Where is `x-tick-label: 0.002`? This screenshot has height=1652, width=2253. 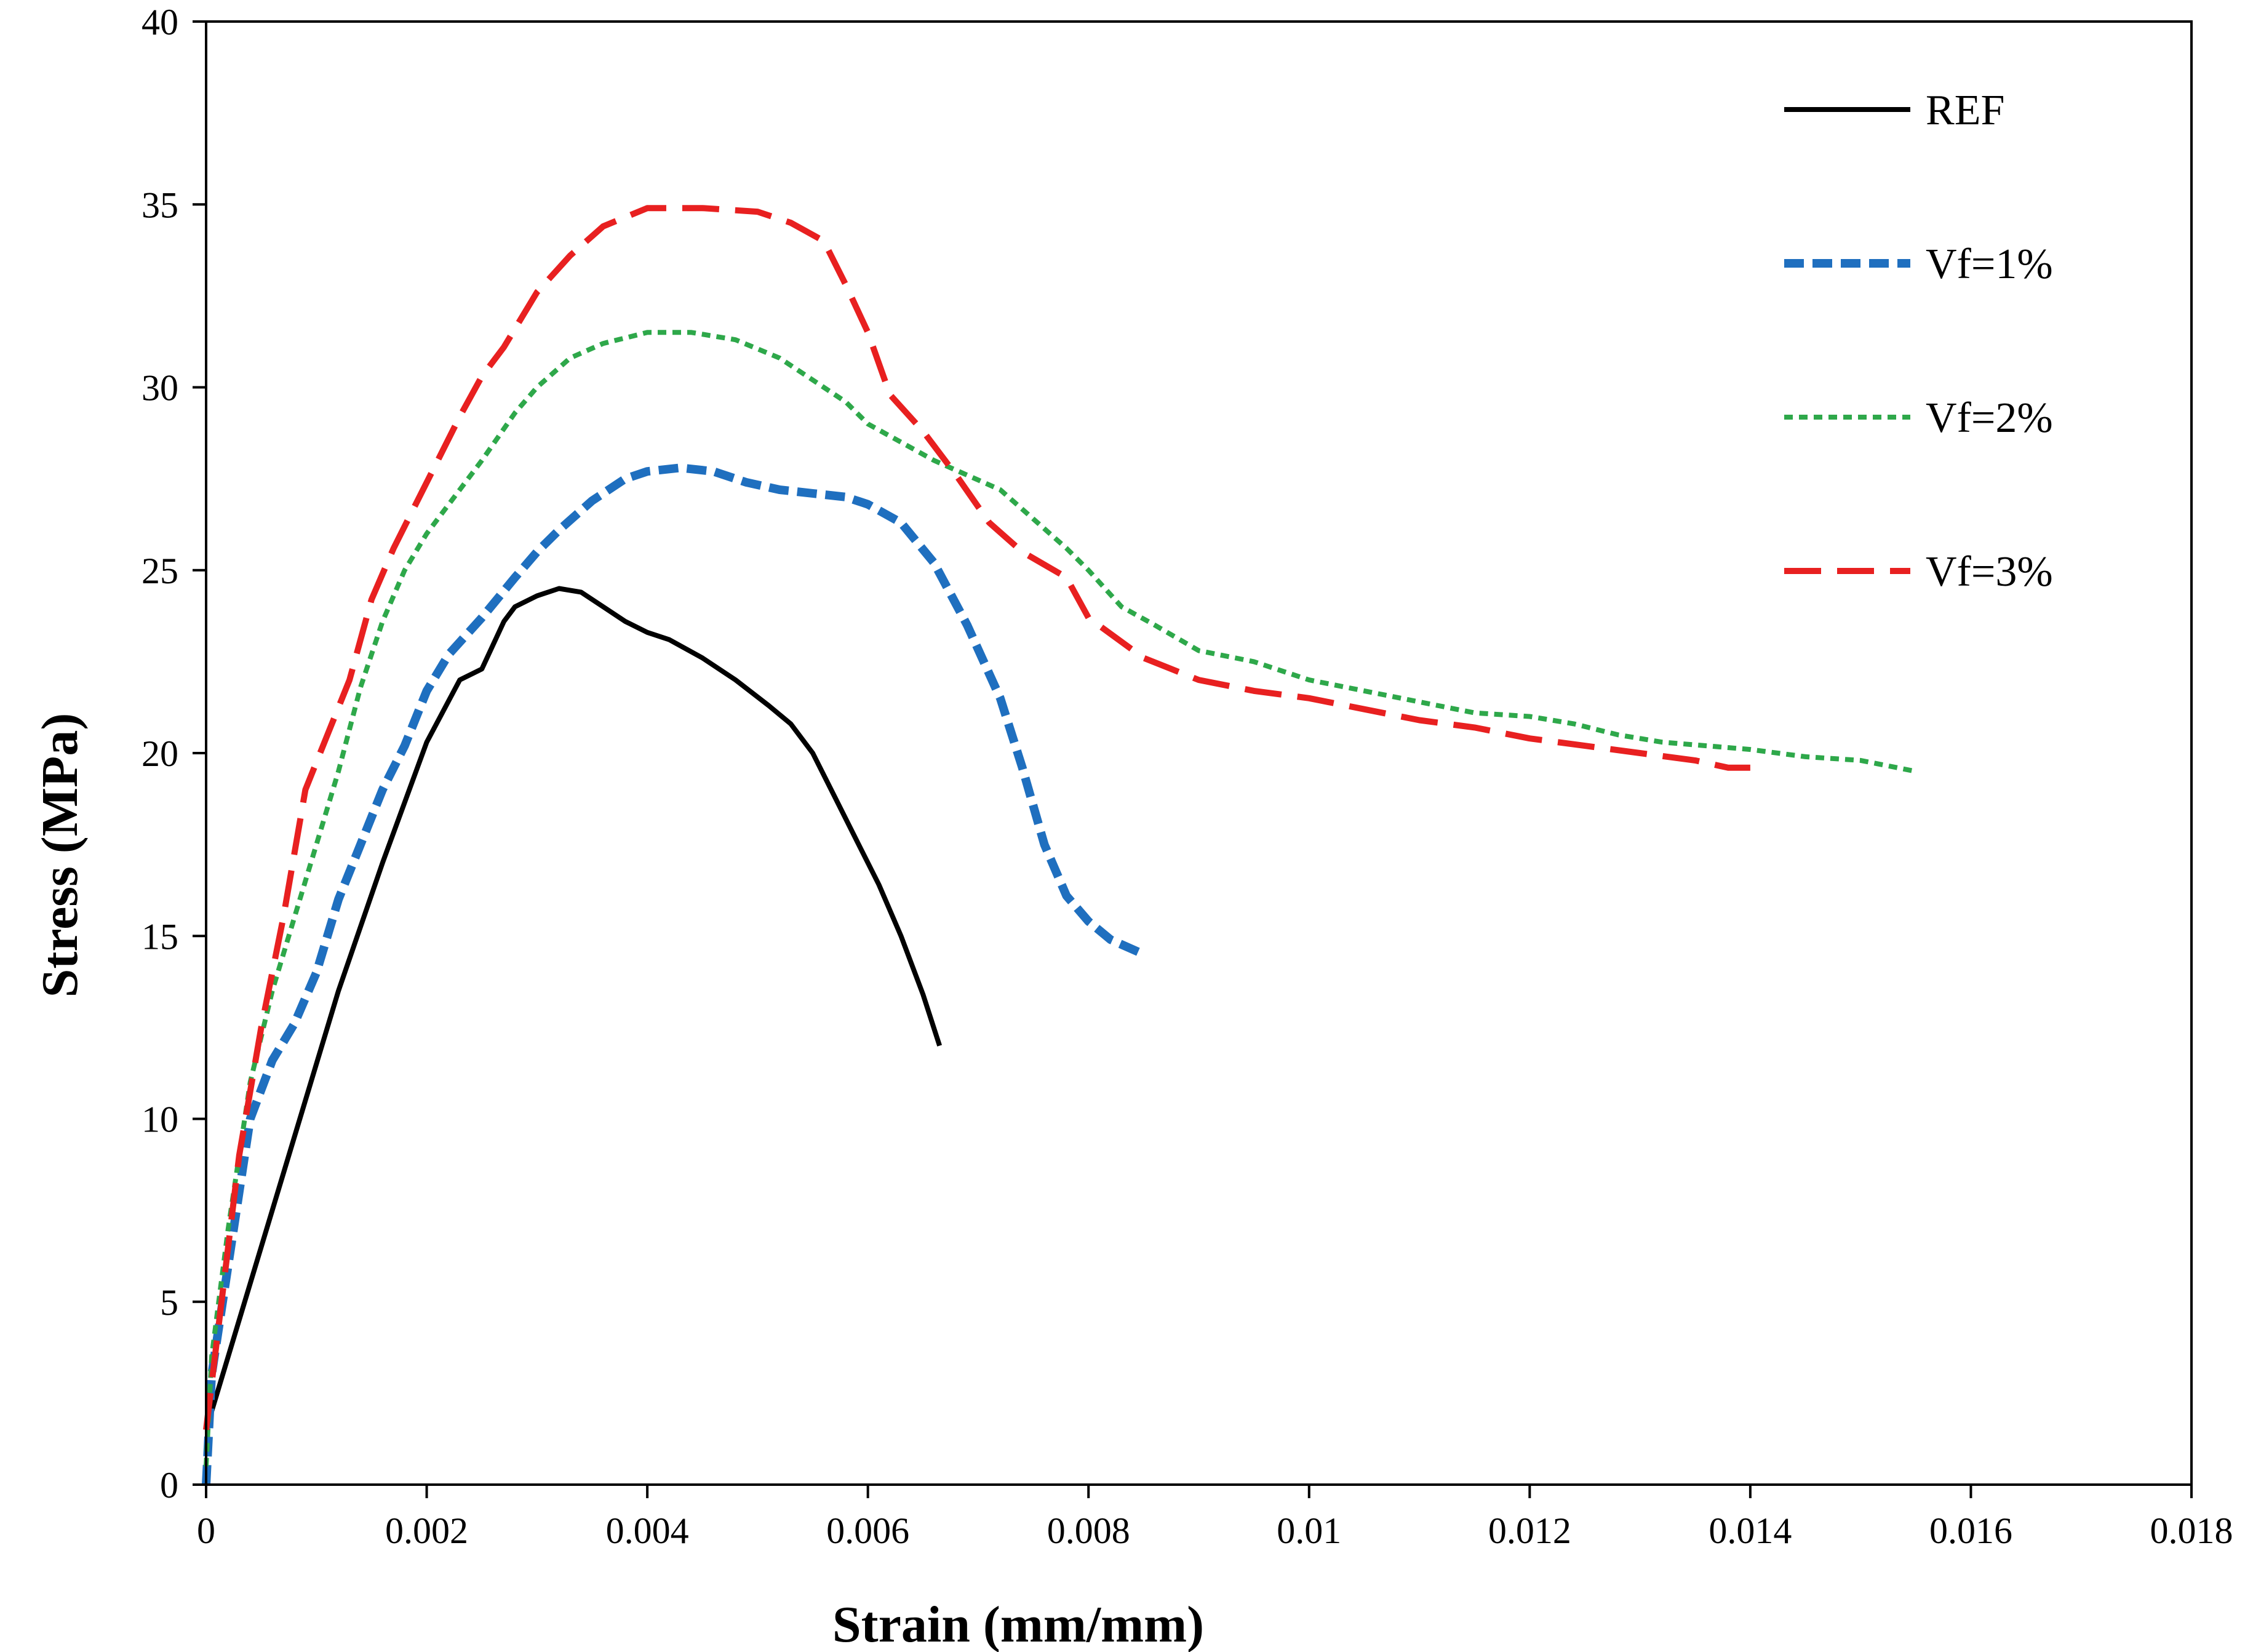
x-tick-label: 0.002 is located at coordinates (427, 1530).